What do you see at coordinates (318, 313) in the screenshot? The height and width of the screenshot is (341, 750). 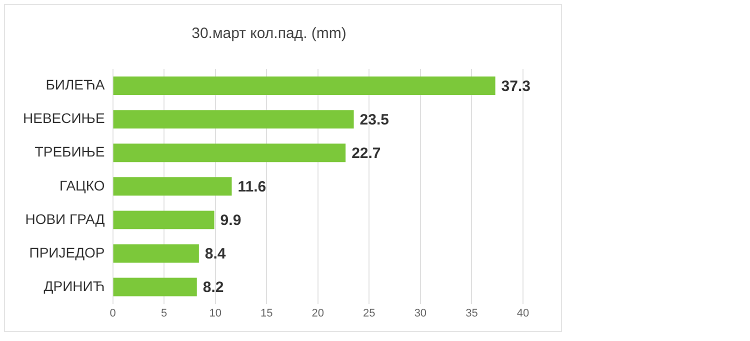 I see `x-tick-label: 20` at bounding box center [318, 313].